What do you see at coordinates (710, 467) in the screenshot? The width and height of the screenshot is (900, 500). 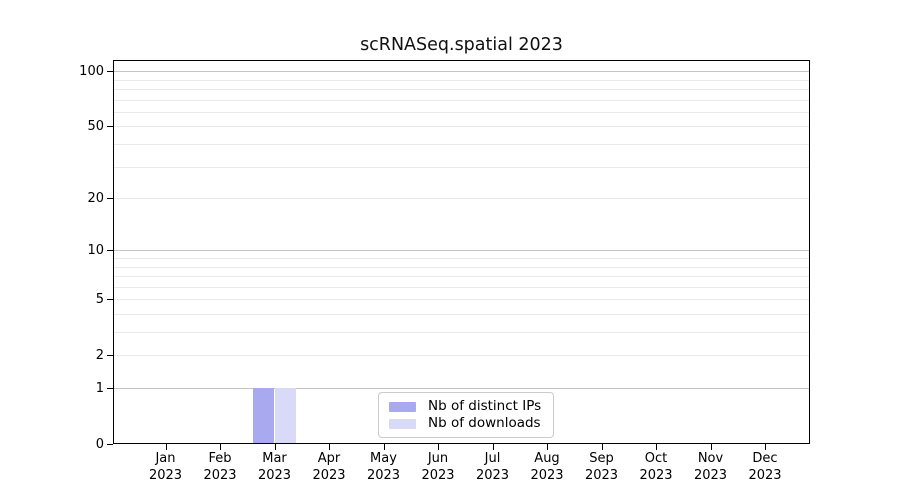 I see `x-tick-label: Nov 2023` at bounding box center [710, 467].